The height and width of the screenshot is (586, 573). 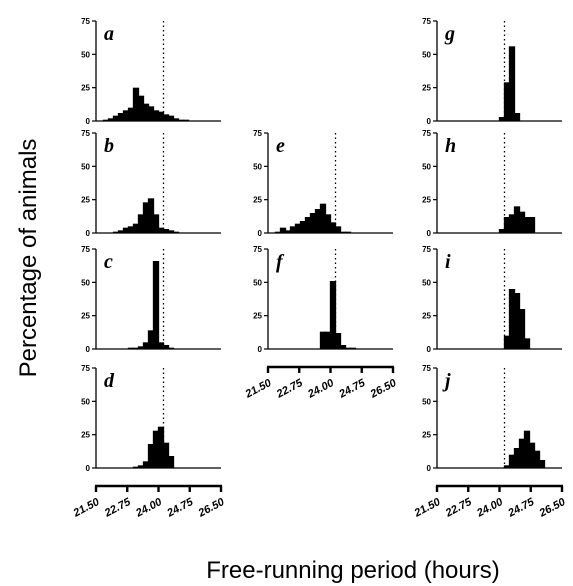 What do you see at coordinates (151, 71) in the screenshot?
I see `panel-a: 0 25 50 75 a` at bounding box center [151, 71].